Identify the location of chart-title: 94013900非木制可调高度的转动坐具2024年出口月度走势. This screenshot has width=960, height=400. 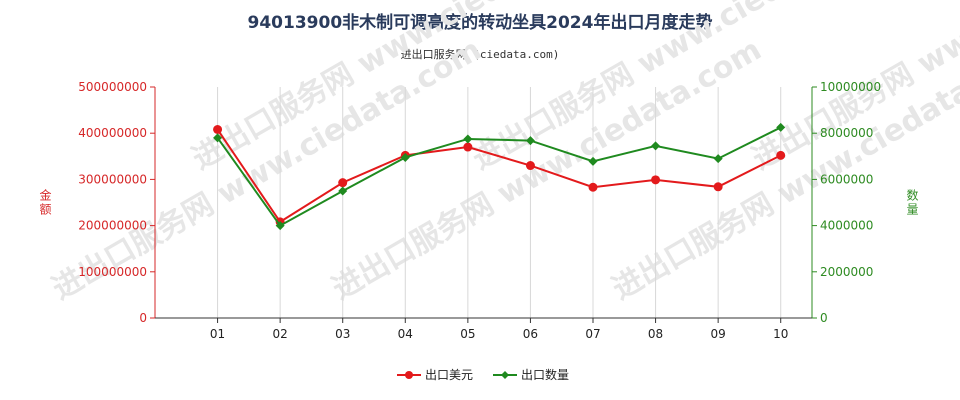
(480, 23).